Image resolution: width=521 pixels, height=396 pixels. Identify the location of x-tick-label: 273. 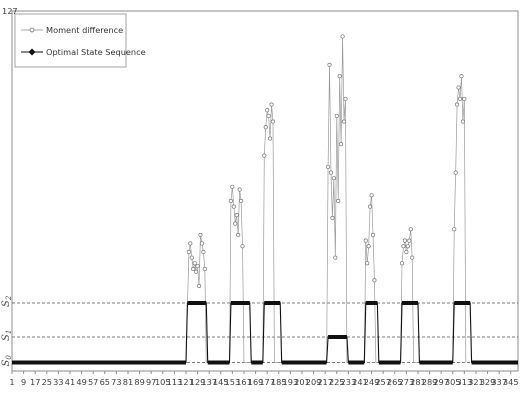
(407, 382).